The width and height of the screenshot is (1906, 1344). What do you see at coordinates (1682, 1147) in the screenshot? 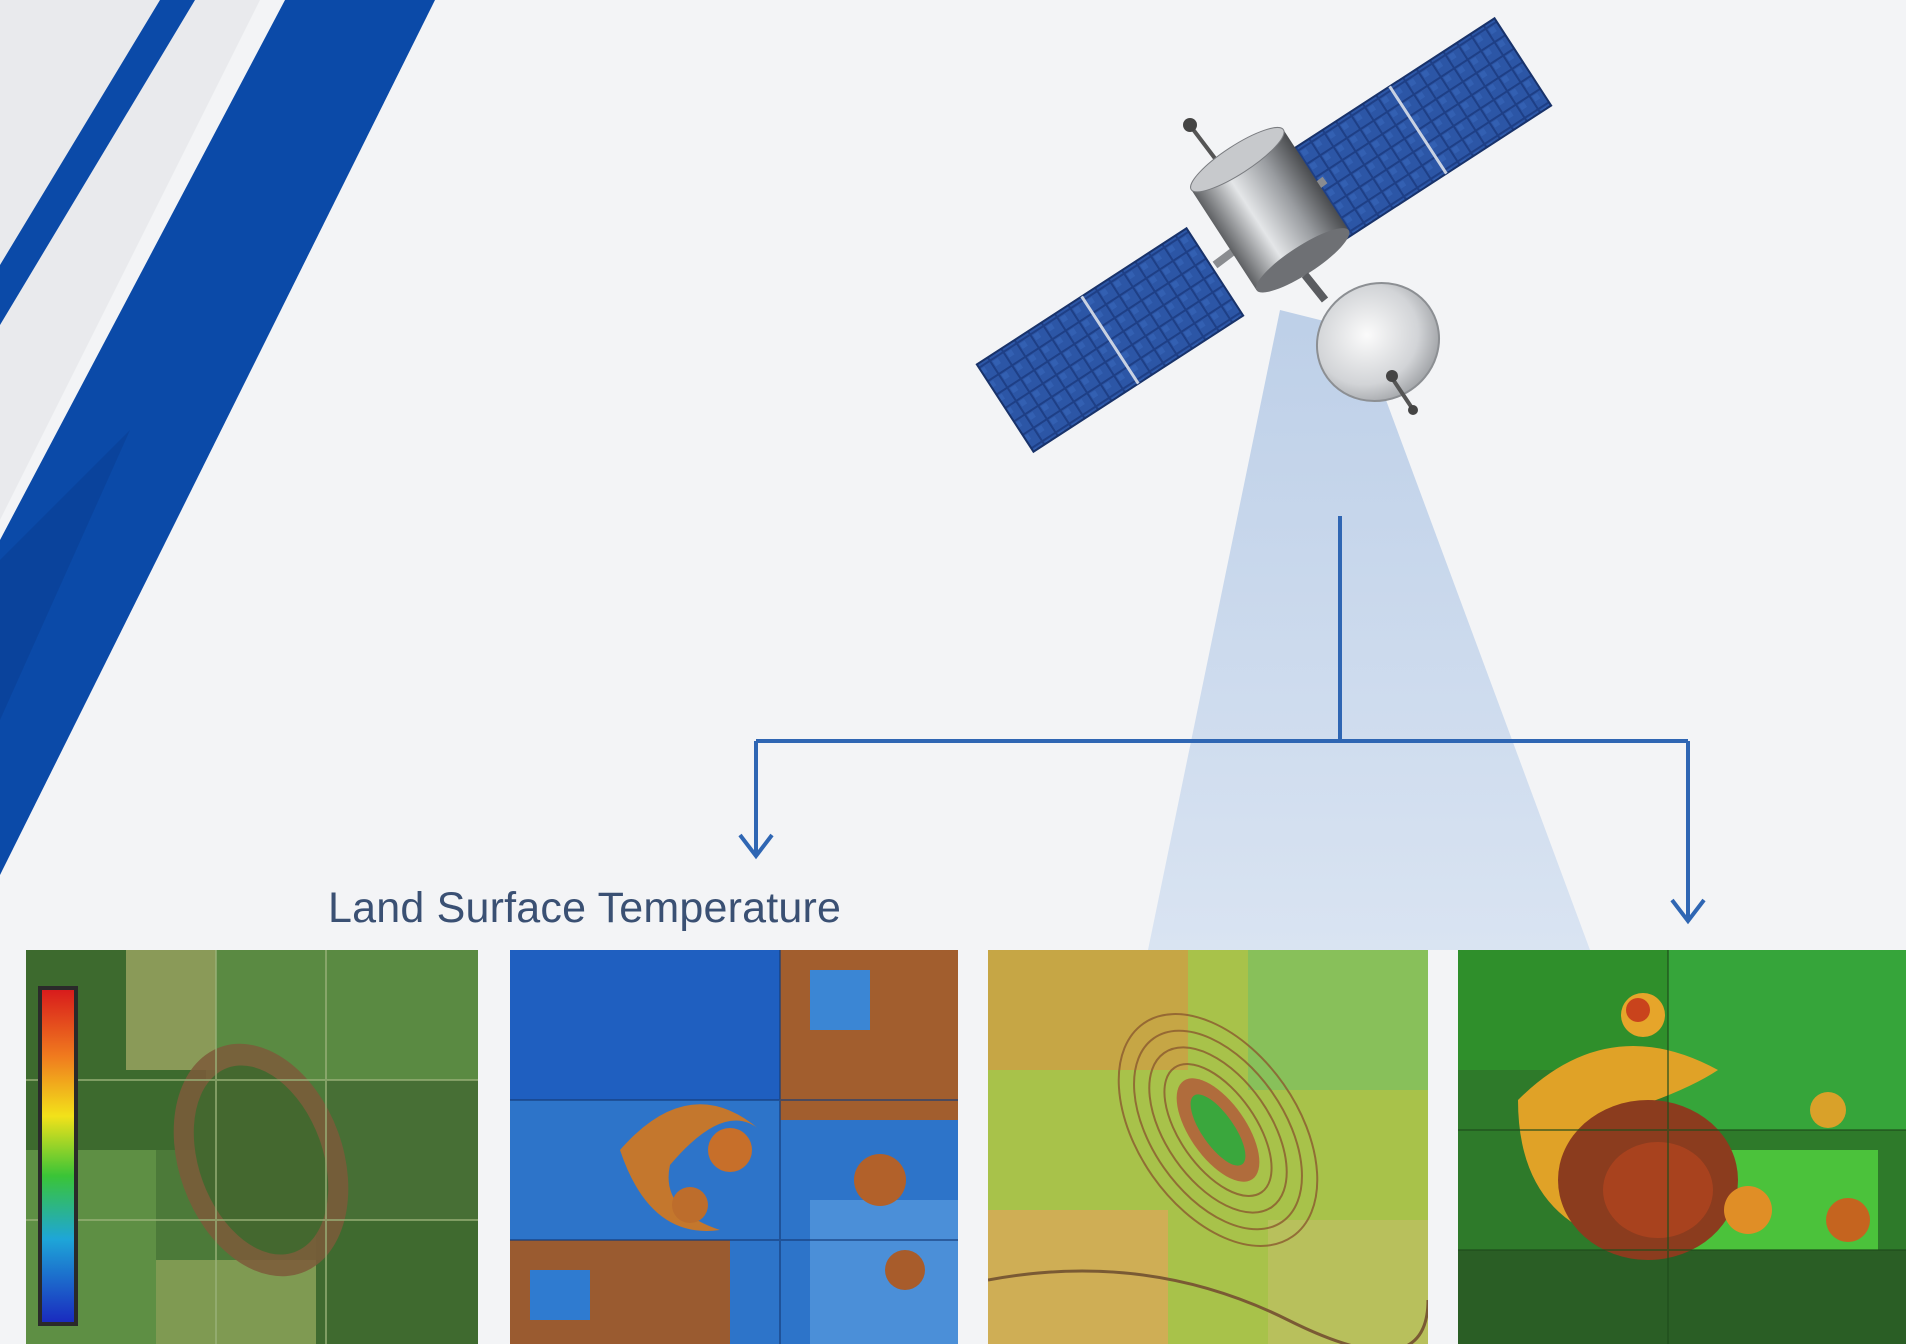
I see `vegetation-map-panel` at bounding box center [1682, 1147].